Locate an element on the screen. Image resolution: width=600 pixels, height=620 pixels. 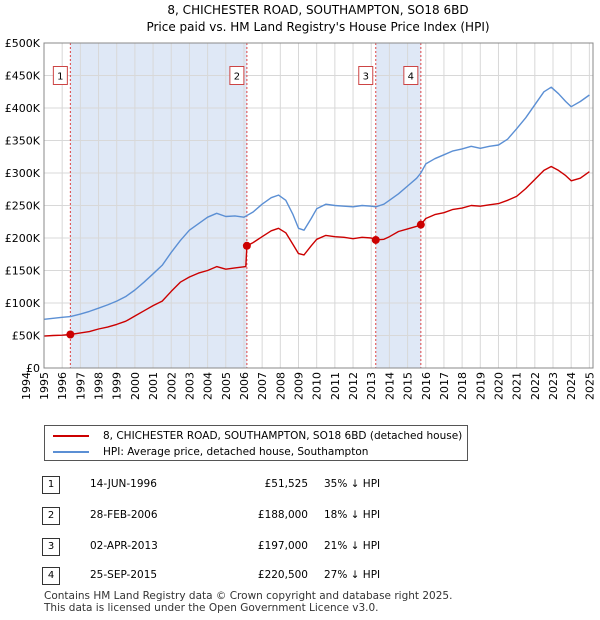
y-tick-label: £250K is located at coordinates (23, 206).